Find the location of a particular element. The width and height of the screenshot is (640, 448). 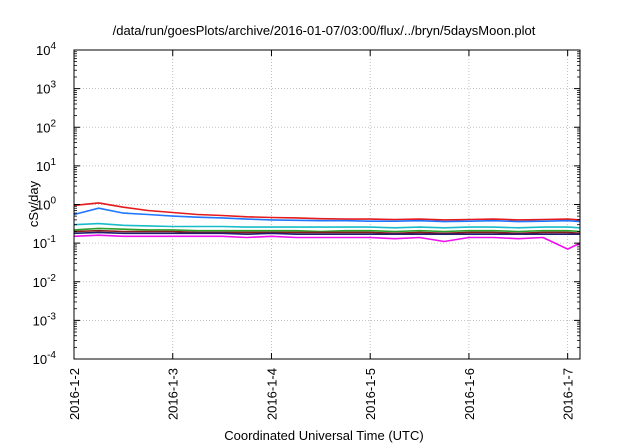

x-tick-label: 2016-1-2 is located at coordinates (74, 394).